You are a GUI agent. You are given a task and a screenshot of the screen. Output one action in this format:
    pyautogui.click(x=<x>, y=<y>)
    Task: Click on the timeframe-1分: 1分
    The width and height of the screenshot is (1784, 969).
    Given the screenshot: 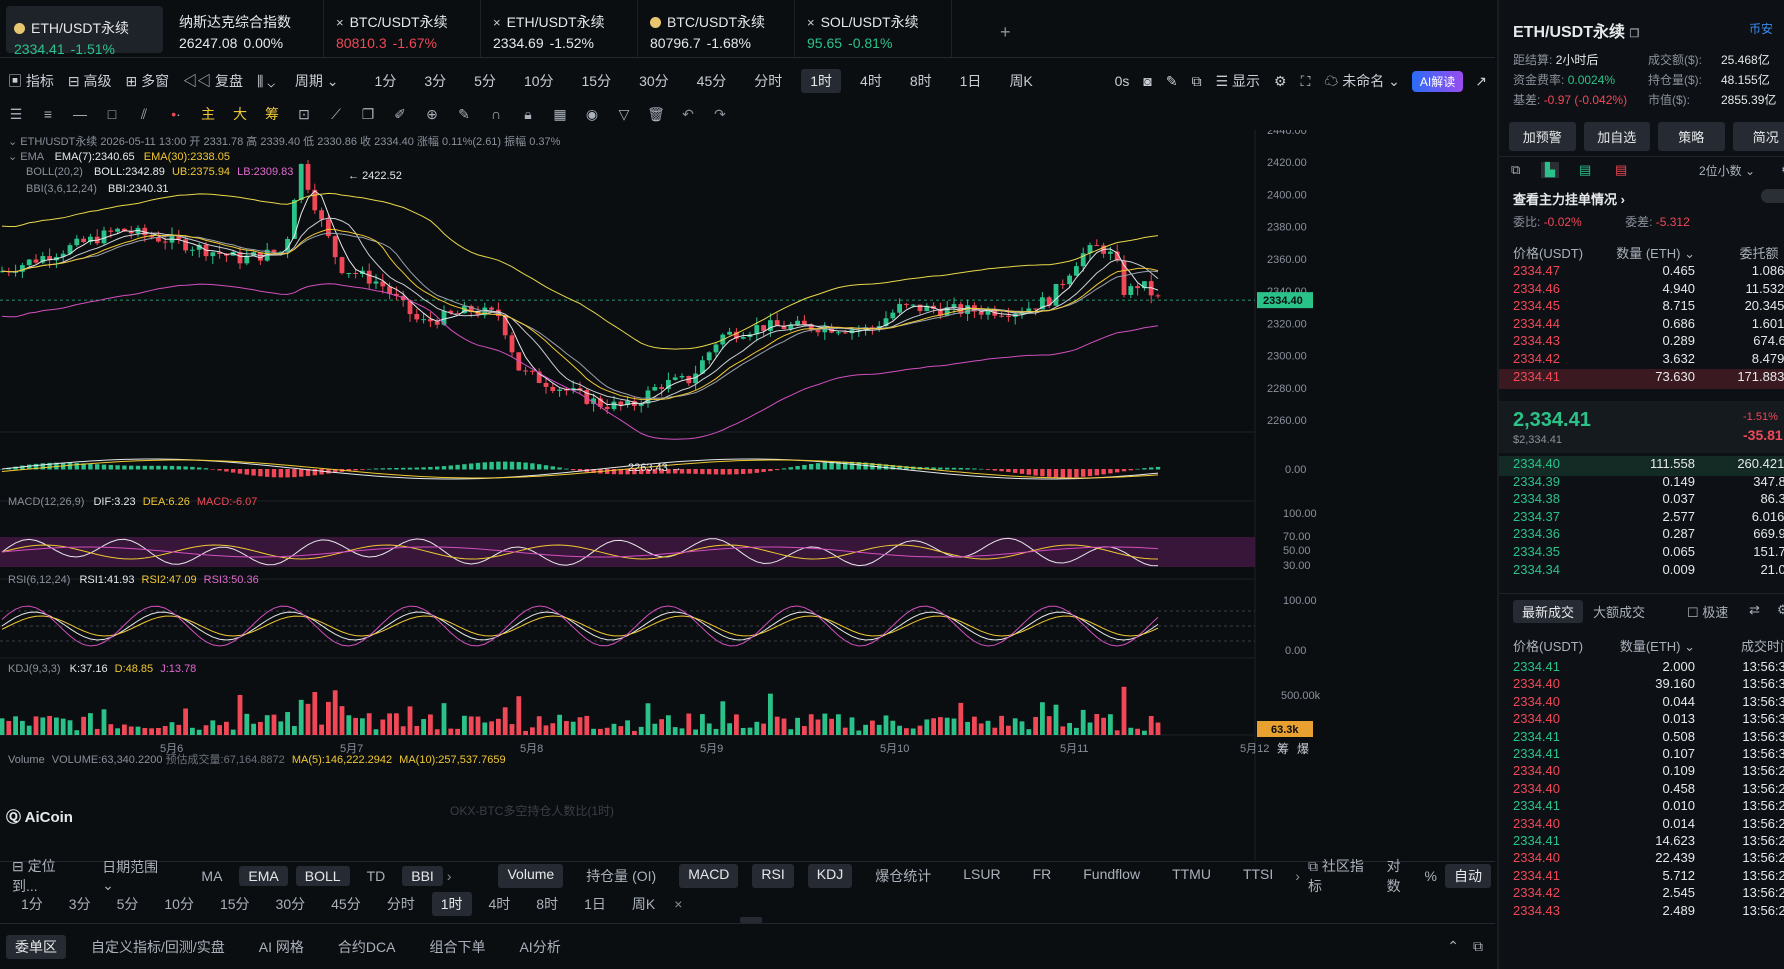 What is the action you would take?
    pyautogui.click(x=385, y=81)
    